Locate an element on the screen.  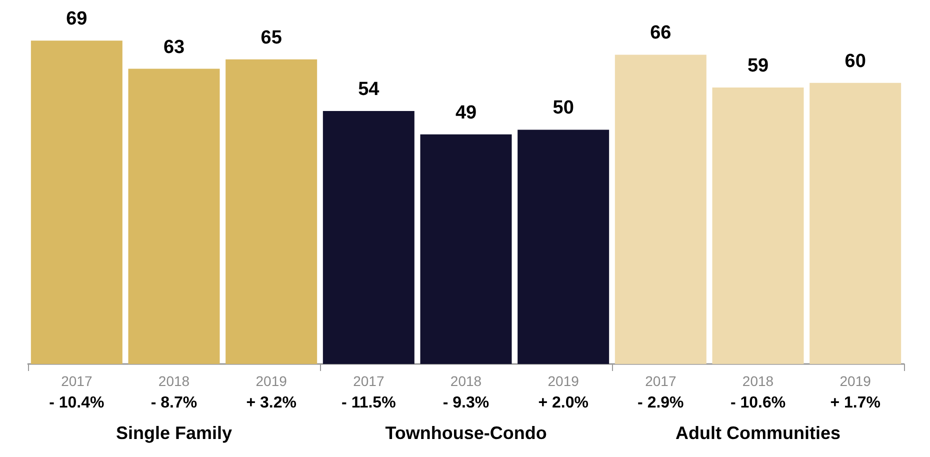
data-label: 69 is located at coordinates (77, 19).